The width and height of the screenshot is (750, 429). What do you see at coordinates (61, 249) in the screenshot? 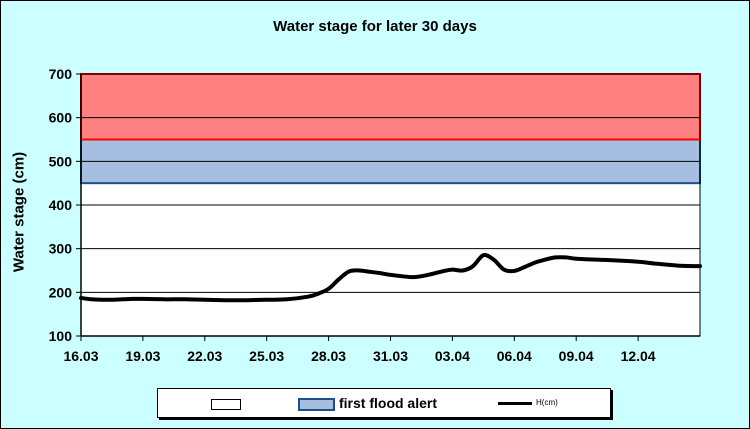
I see `y-tick-label: 300` at bounding box center [61, 249].